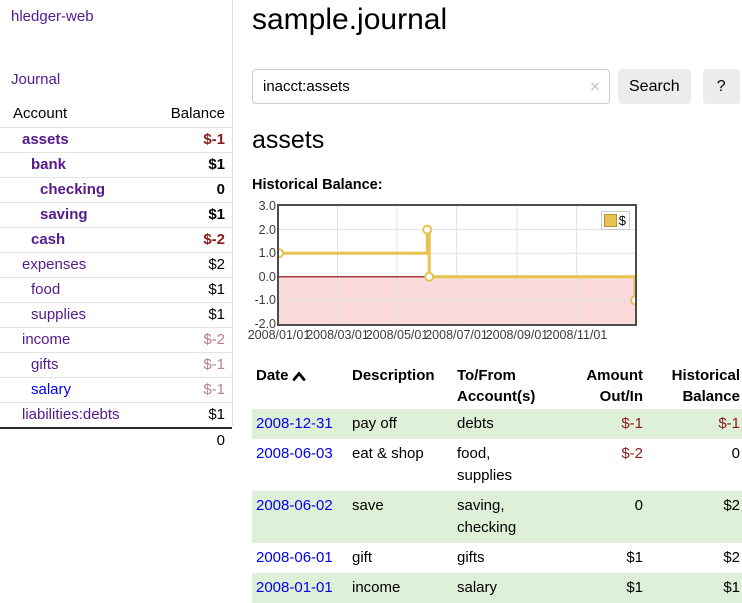  I want to click on accounts-header-row: Account Balance, so click(116, 115).